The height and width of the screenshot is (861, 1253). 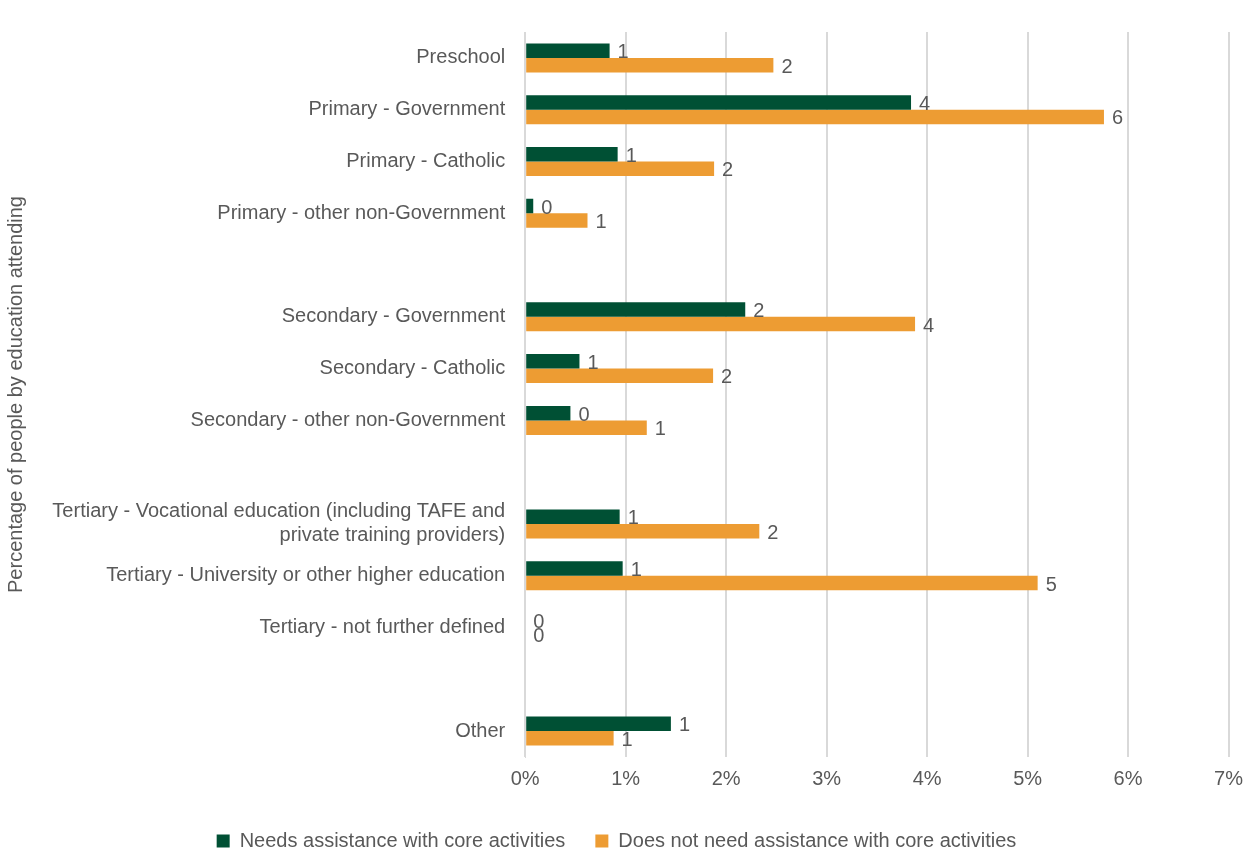 I want to click on y-tick-label: Primary - Catholic, so click(x=426, y=159).